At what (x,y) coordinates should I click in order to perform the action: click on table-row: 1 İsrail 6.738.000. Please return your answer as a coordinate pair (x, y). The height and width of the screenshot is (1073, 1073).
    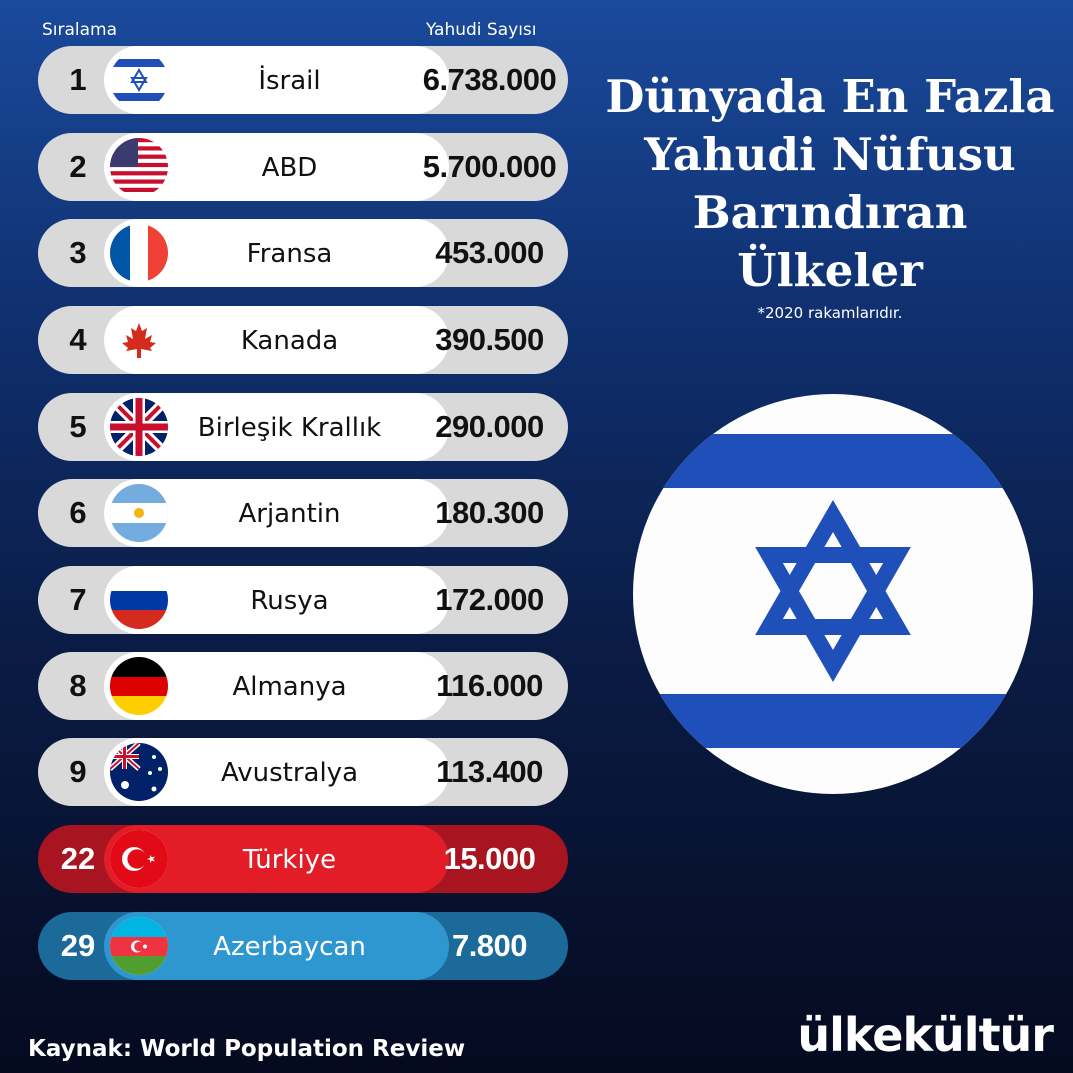
    Looking at the image, I should click on (303, 80).